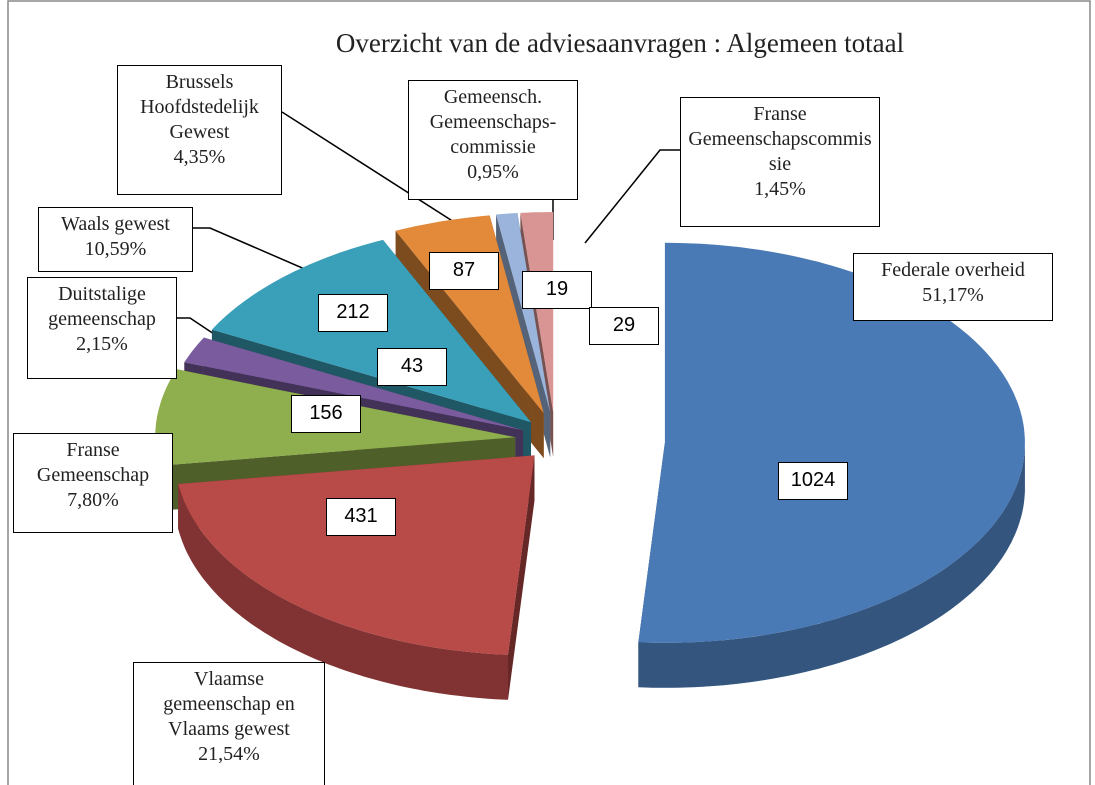  I want to click on data-label: 19, so click(557, 290).